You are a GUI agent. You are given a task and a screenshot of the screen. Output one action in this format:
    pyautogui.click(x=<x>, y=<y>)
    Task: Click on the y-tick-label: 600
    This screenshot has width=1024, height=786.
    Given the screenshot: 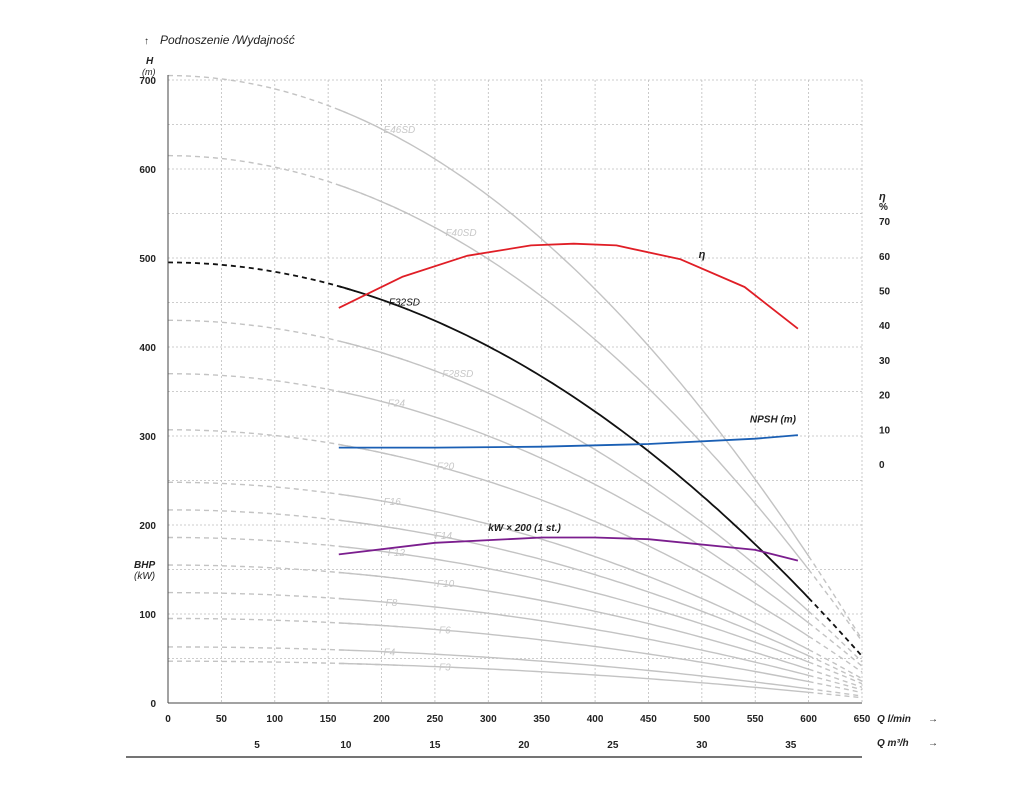 What is the action you would take?
    pyautogui.click(x=147, y=170)
    